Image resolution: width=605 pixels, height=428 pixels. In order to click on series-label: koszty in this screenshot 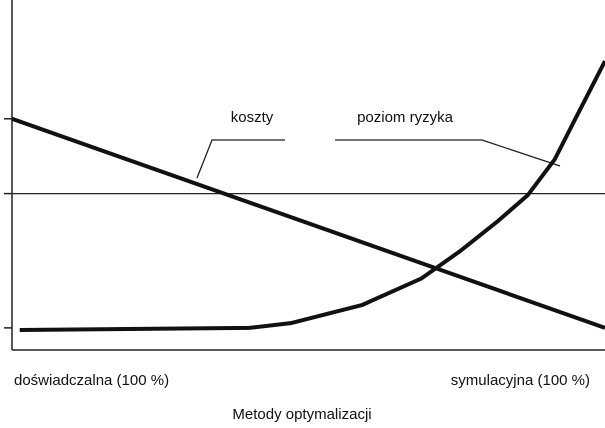, I will do `click(252, 117)`.